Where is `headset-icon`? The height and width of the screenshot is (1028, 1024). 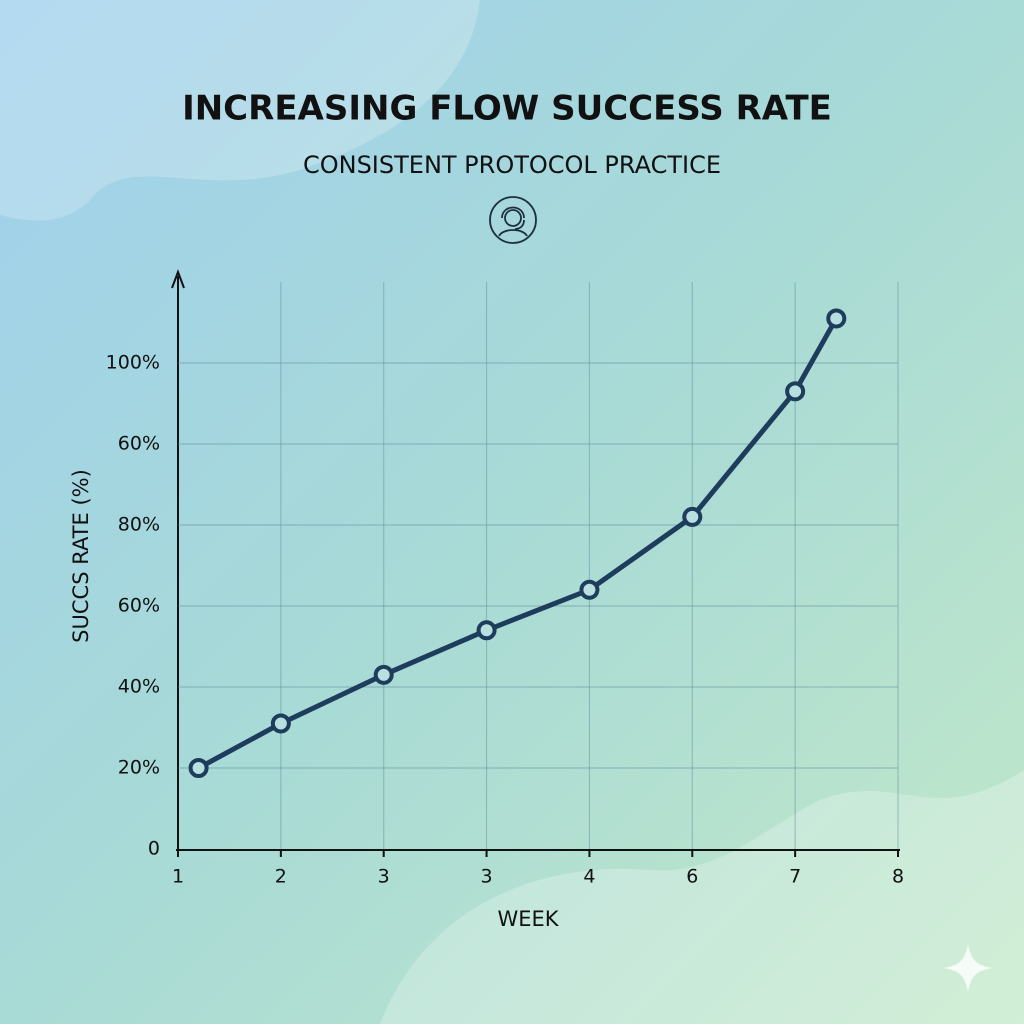 headset-icon is located at coordinates (513, 220).